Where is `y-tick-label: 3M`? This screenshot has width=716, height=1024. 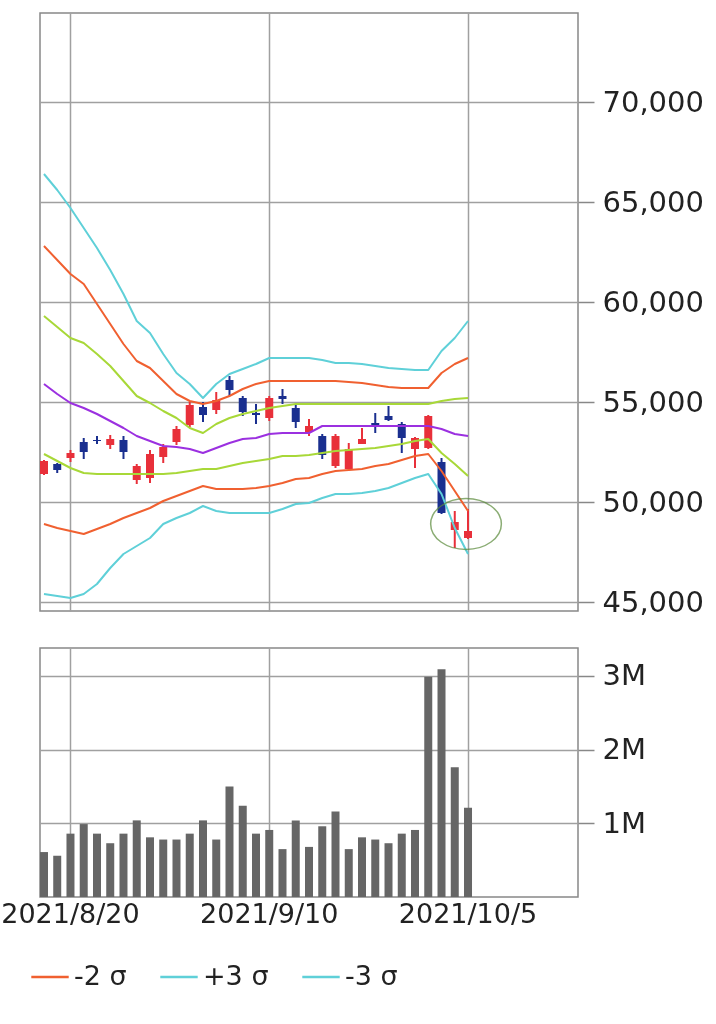
y-tick-label: 3M is located at coordinates (624, 675).